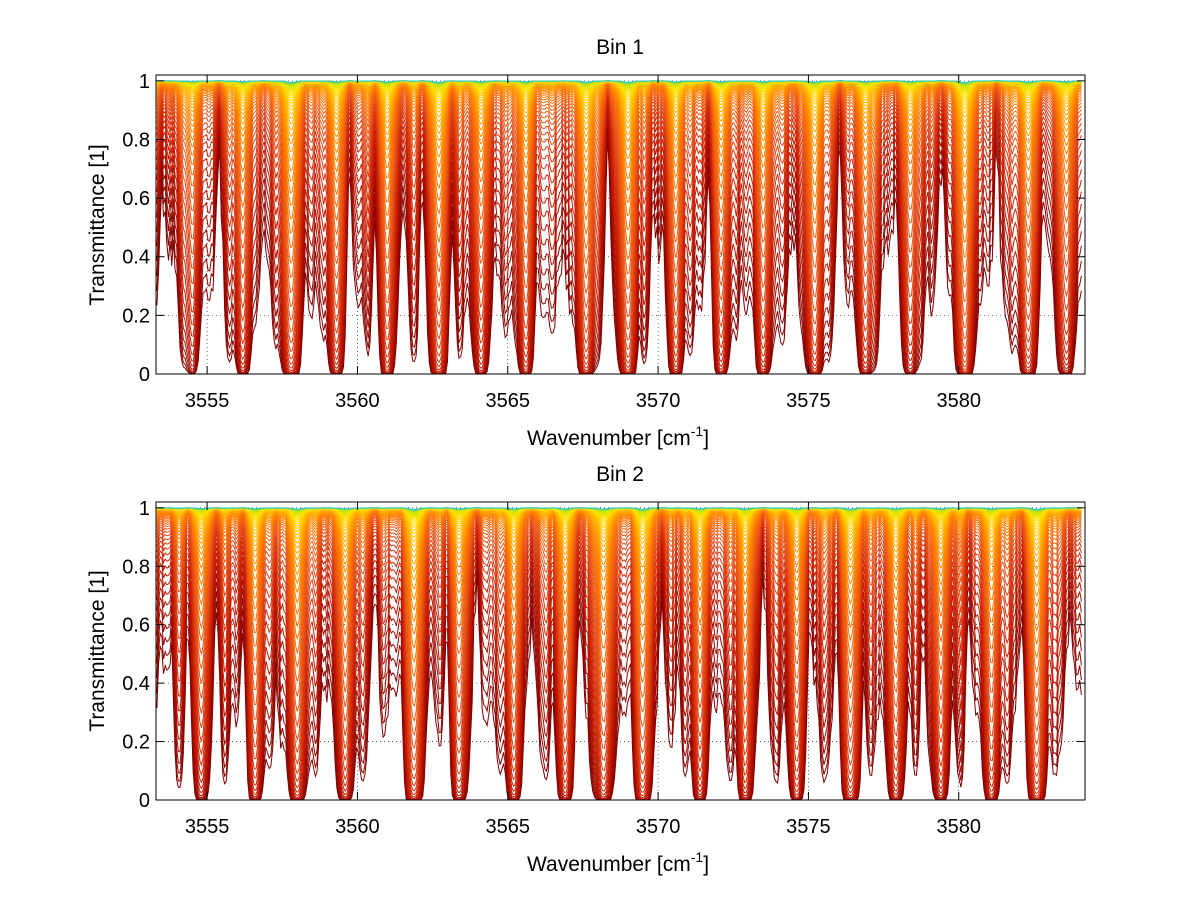  What do you see at coordinates (618, 862) in the screenshot?
I see `x-axis-label-bin-2: Wavenumber [cm-1]` at bounding box center [618, 862].